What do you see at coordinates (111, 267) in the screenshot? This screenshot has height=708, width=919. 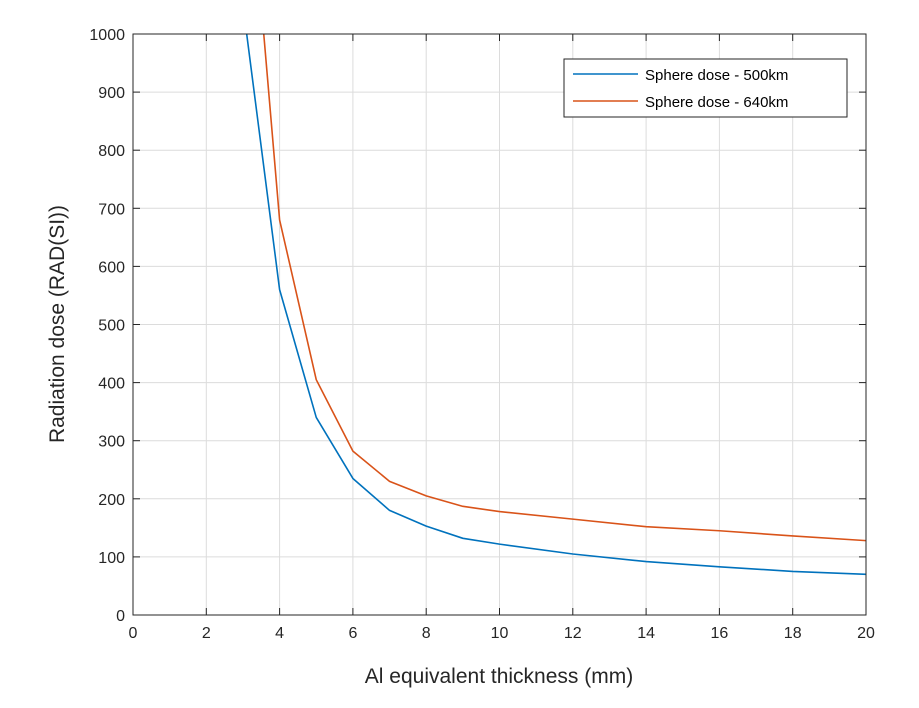 I see `y-tick-label: 600` at bounding box center [111, 267].